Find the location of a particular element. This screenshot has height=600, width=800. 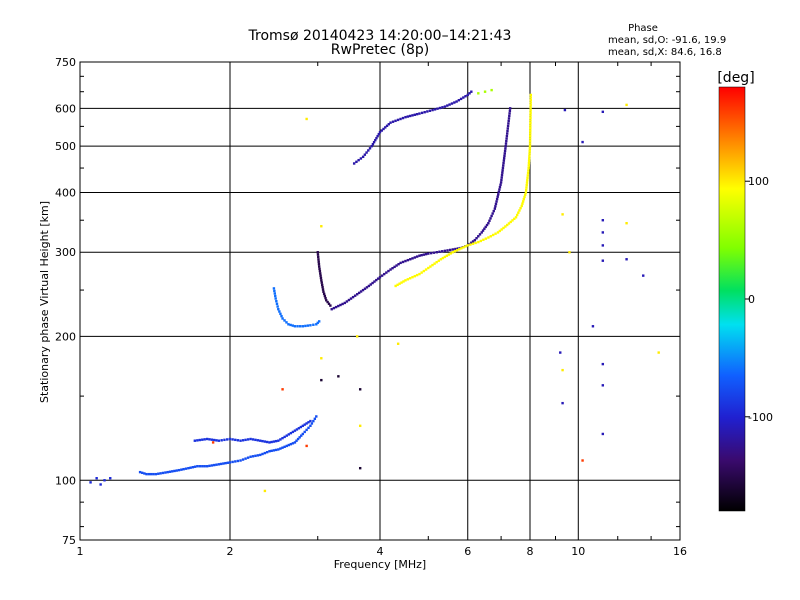

chart-title-line1: Tromsø 20140423 14:20:00–14:21:43 is located at coordinates (380, 36).